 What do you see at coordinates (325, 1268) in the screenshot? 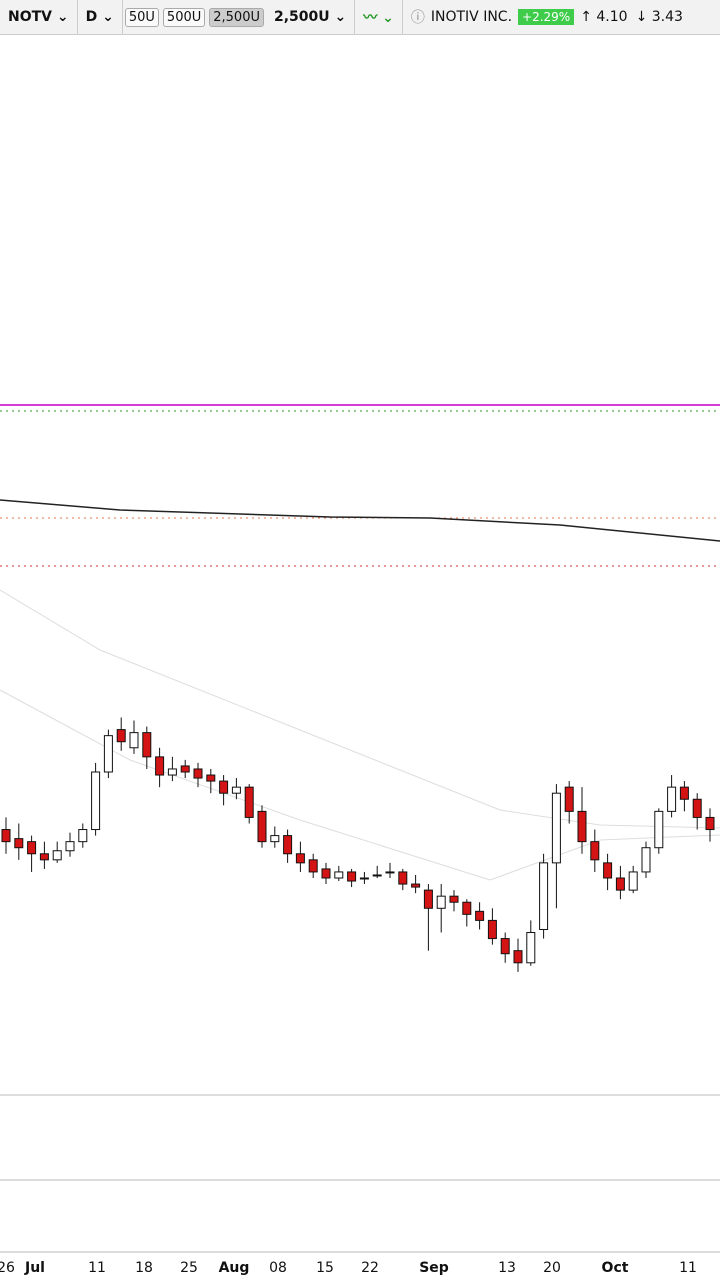
I see `x-tick-label: 15` at bounding box center [325, 1268].